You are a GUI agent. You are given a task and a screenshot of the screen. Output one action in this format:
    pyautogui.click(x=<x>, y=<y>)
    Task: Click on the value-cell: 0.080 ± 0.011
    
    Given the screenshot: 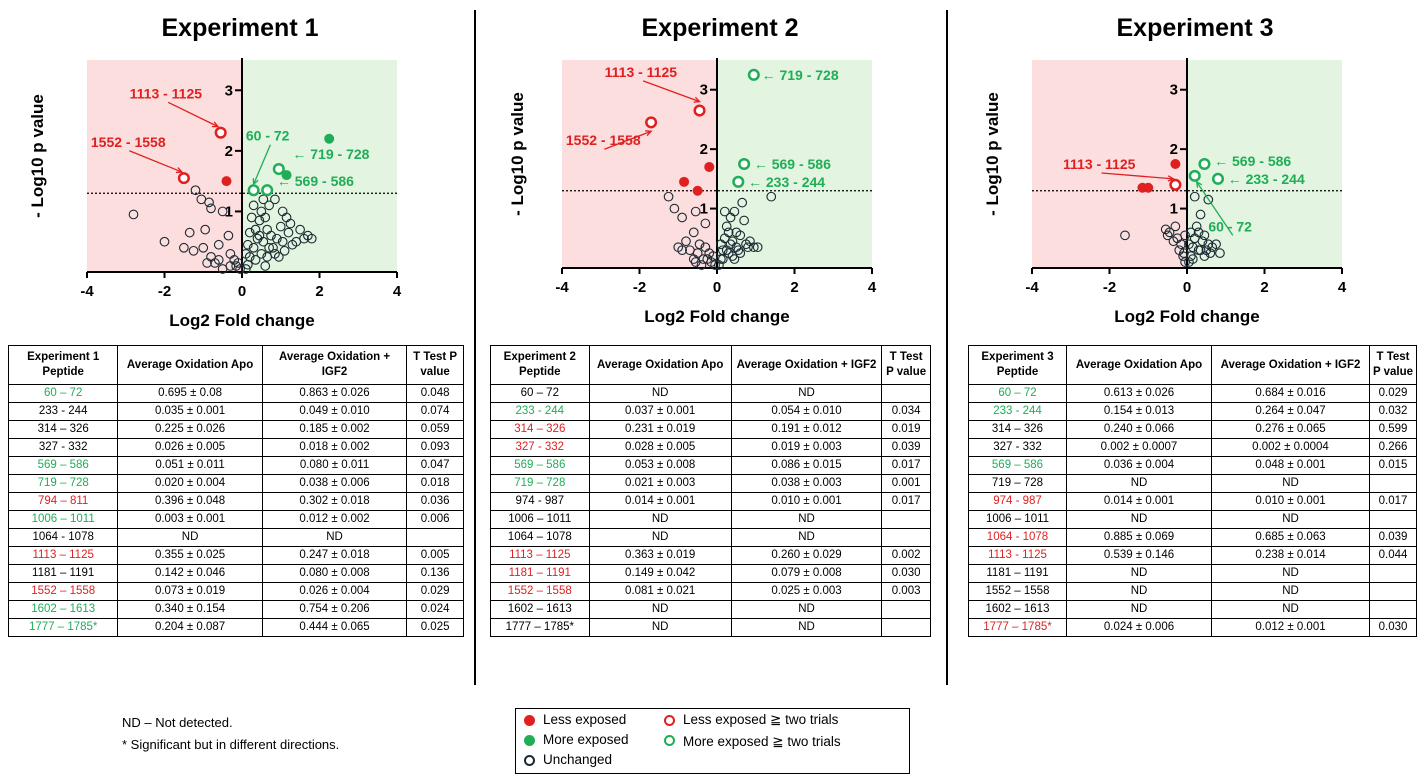 What is the action you would take?
    pyautogui.click(x=334, y=465)
    